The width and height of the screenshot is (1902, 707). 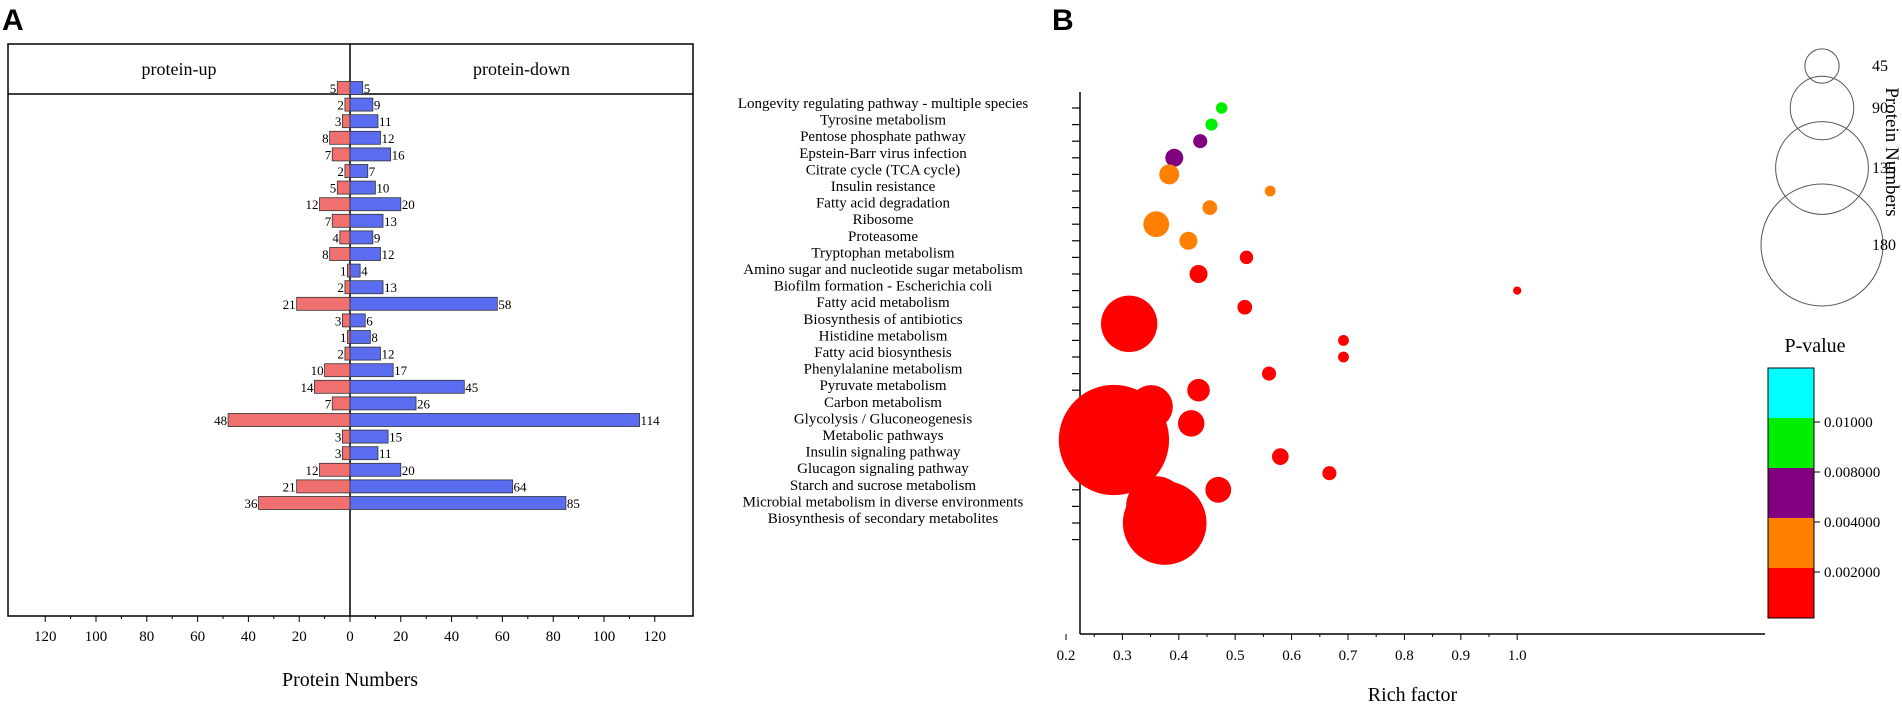 What do you see at coordinates (883, 469) in the screenshot?
I see `pathway-label: Glucagon signaling pathway` at bounding box center [883, 469].